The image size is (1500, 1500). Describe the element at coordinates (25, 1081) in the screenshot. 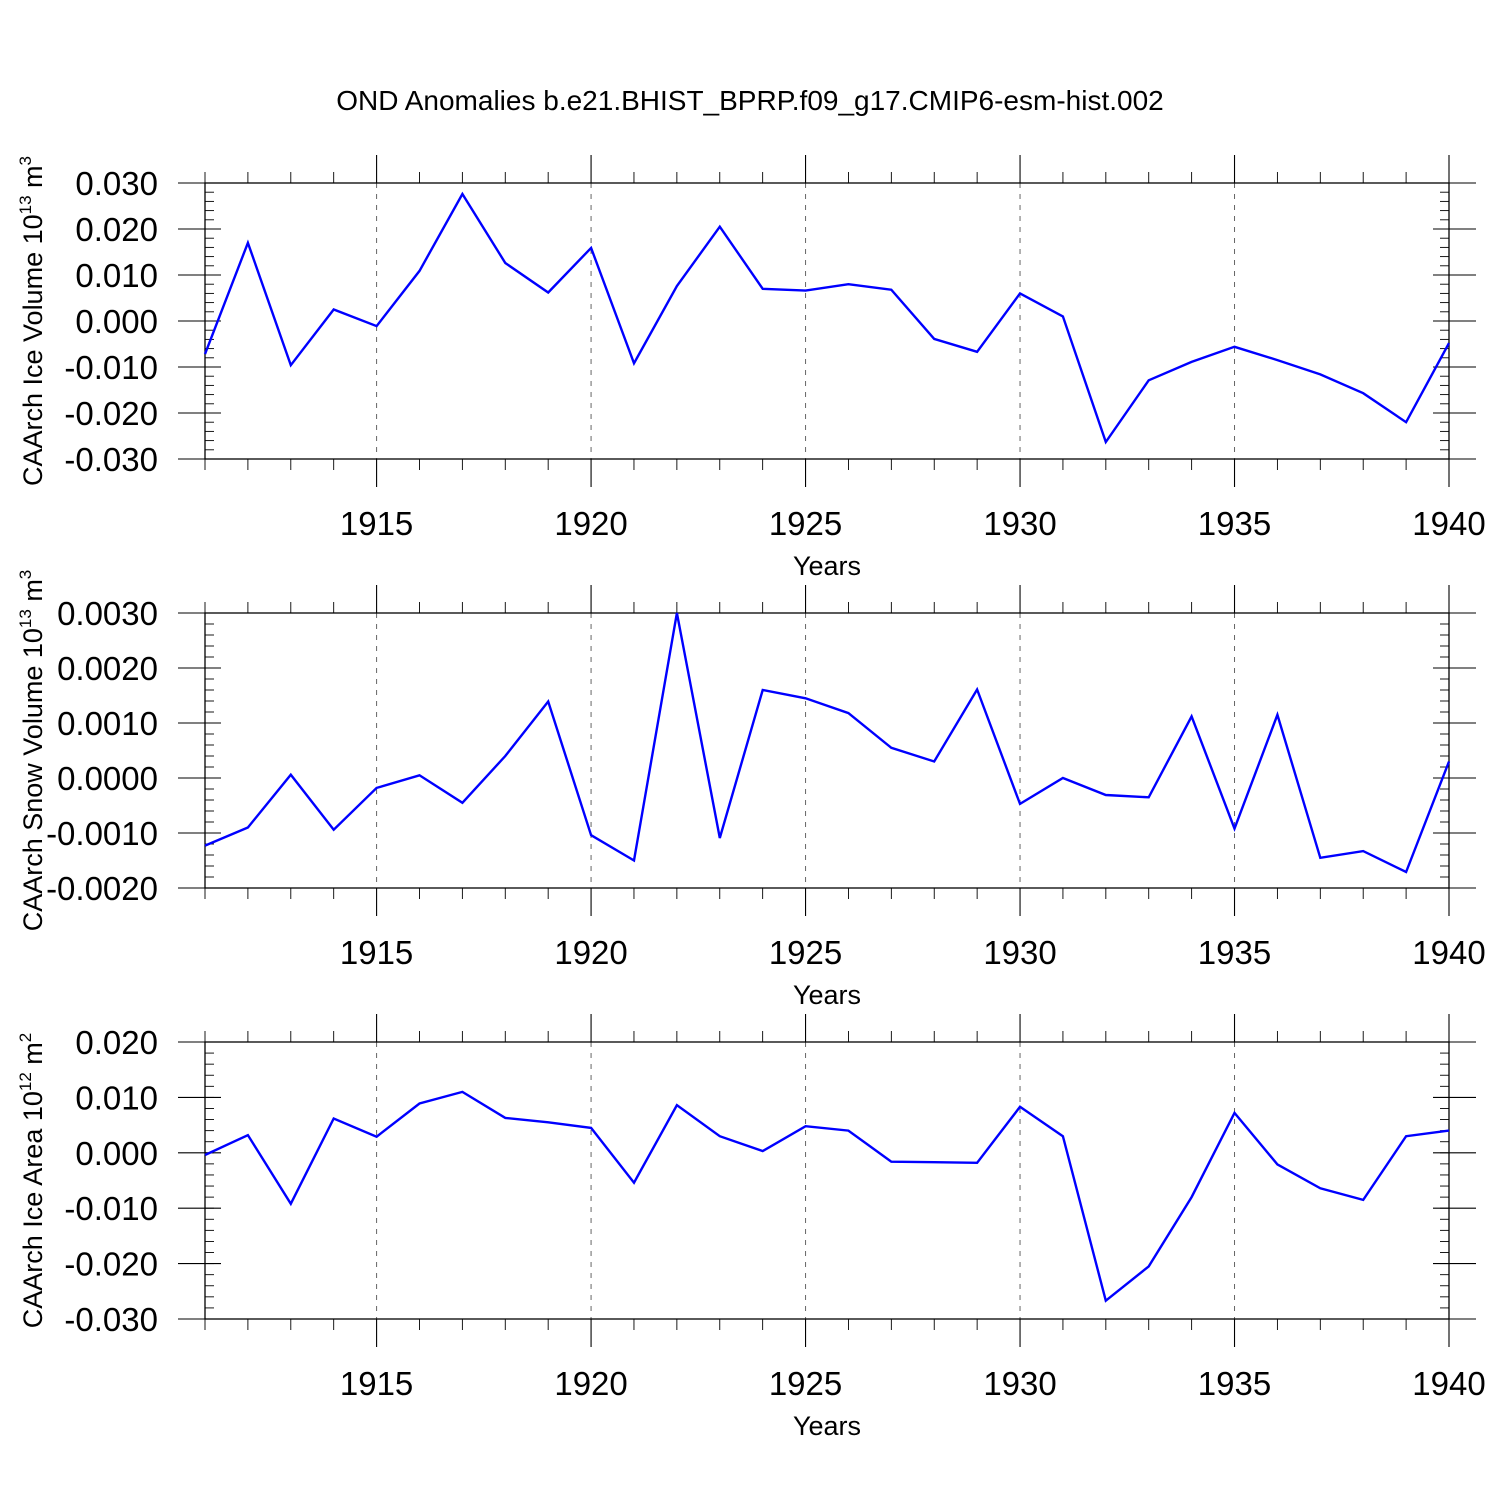

I see `y-axis-label-exponent: 12` at that location.